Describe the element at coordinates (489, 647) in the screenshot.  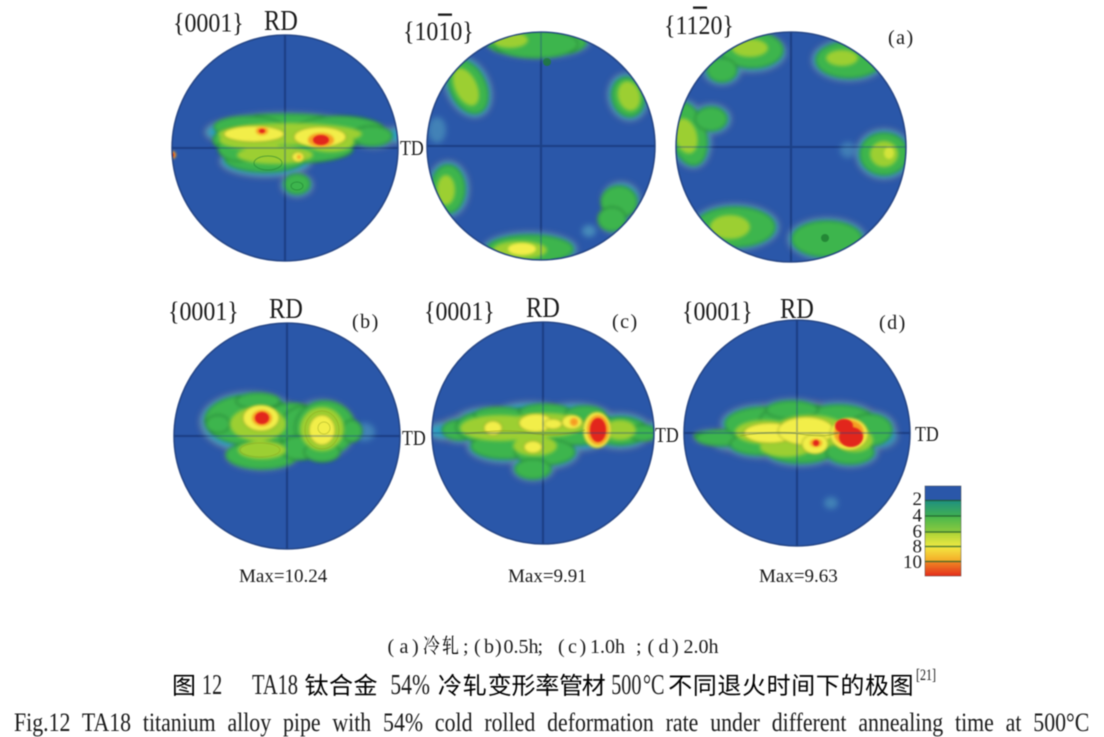
I see `svg-text: b` at that location.